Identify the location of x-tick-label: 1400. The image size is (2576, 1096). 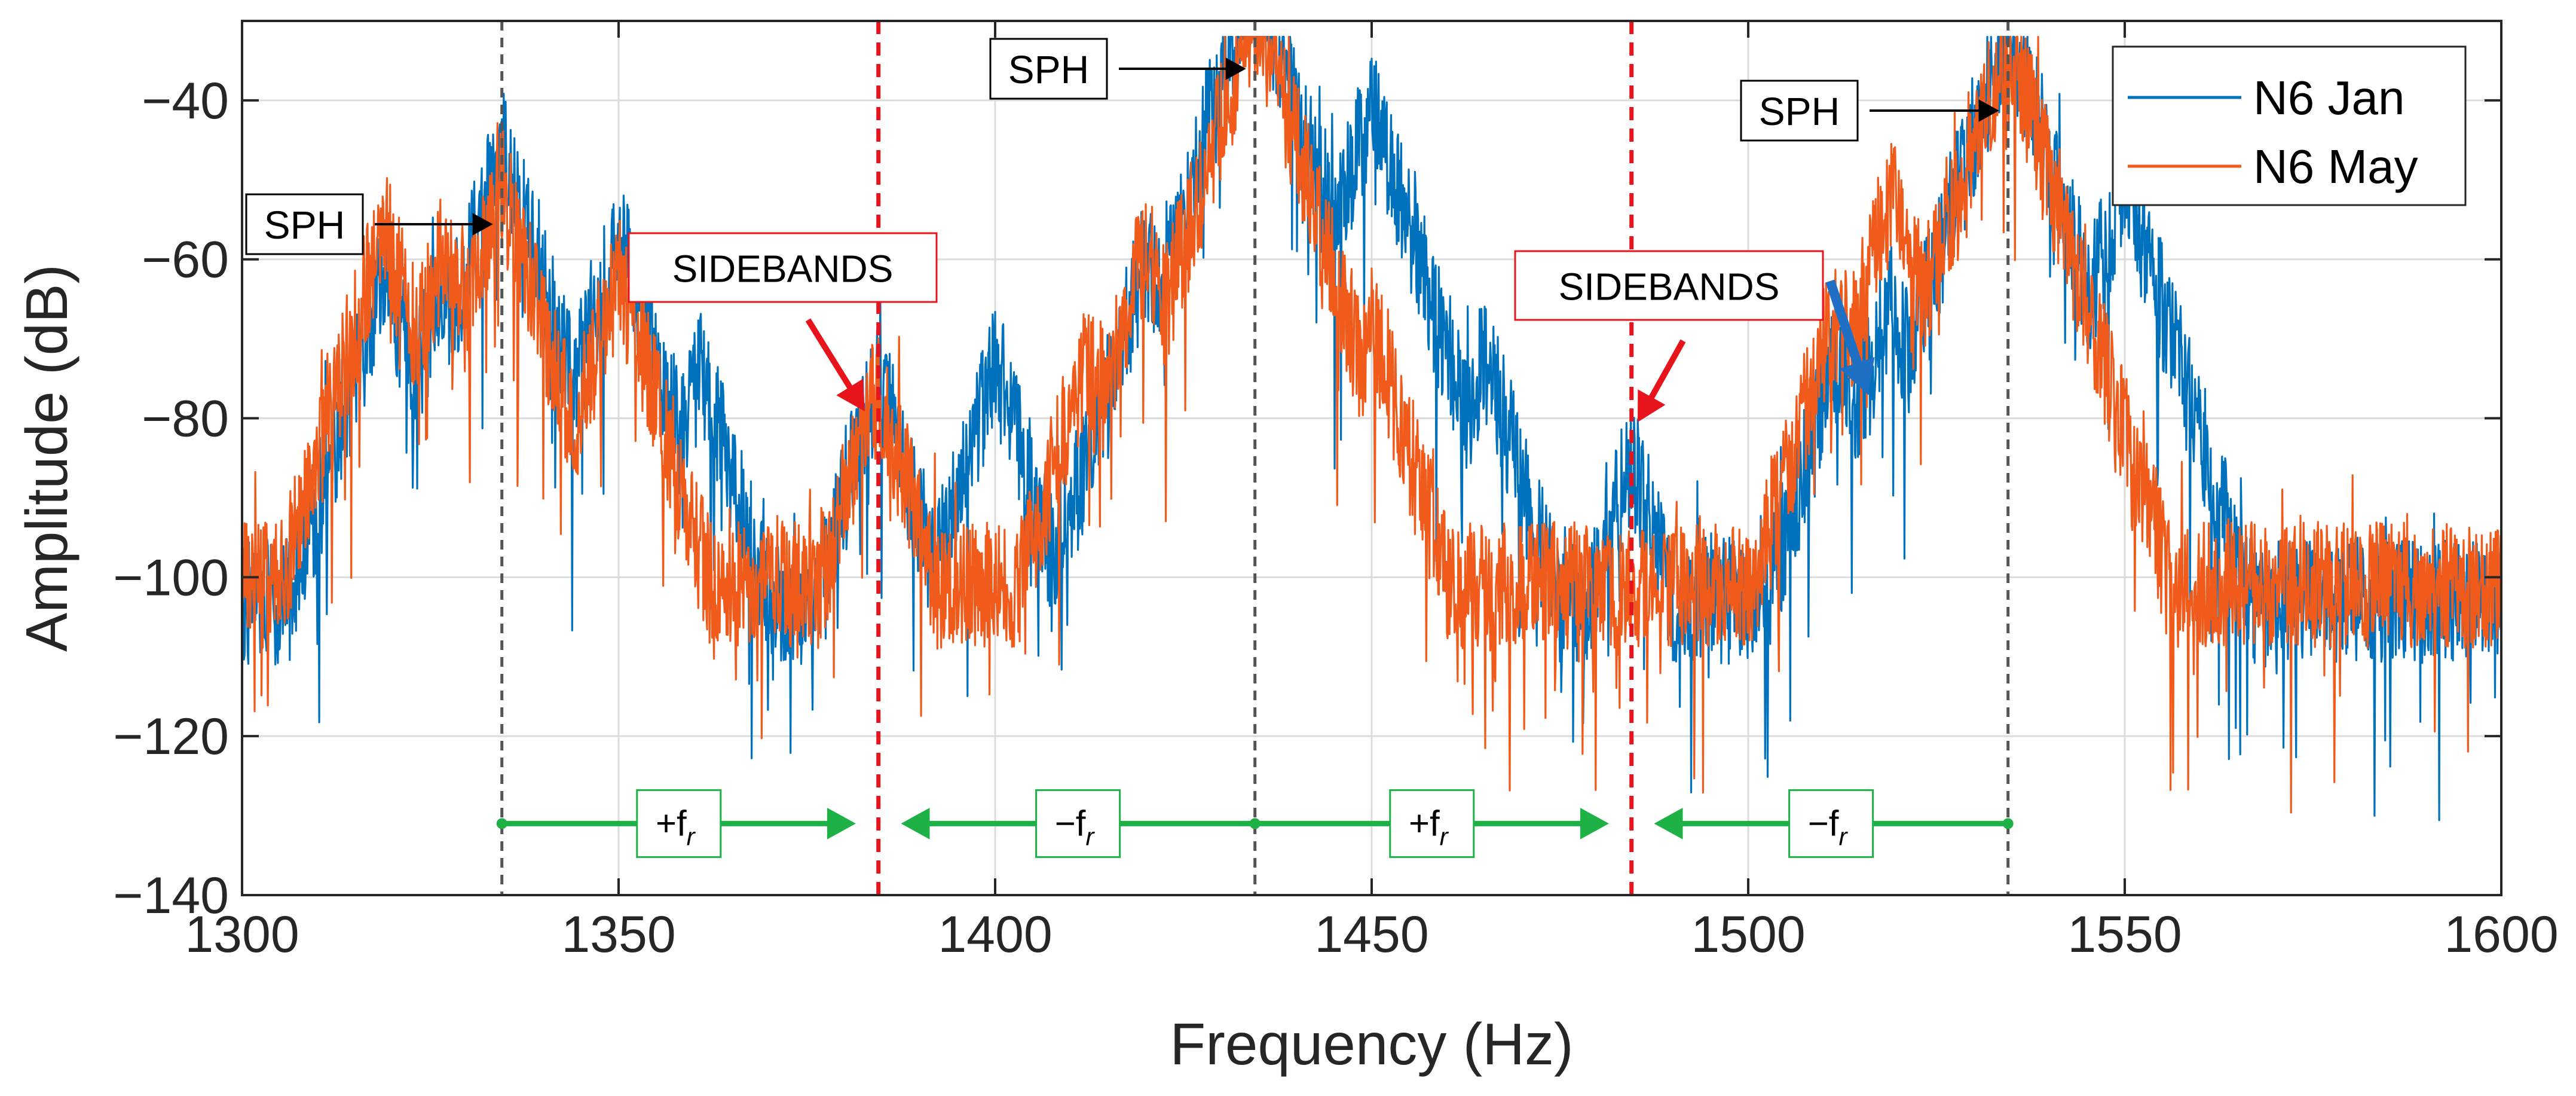
(995, 934).